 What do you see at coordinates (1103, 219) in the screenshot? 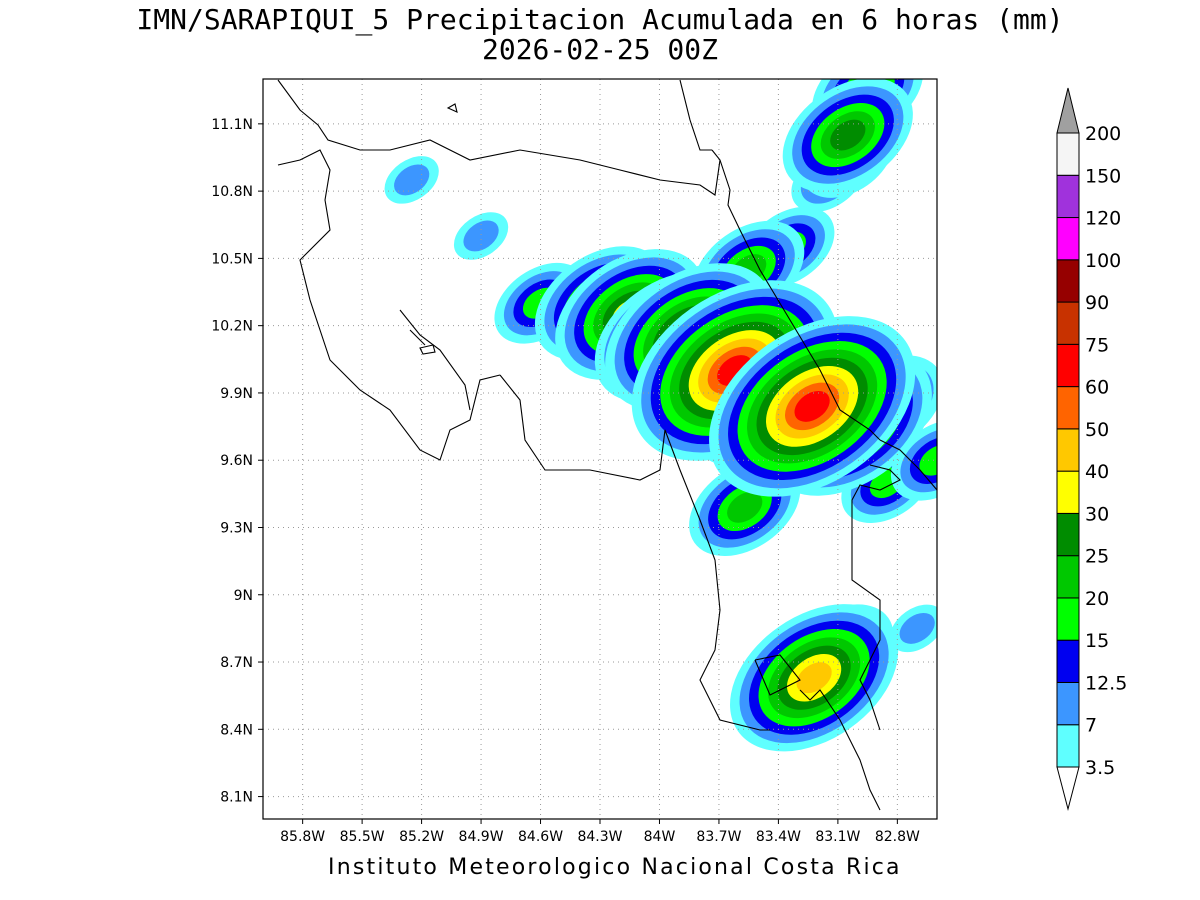
I see `colorbar-label: 120` at bounding box center [1103, 219].